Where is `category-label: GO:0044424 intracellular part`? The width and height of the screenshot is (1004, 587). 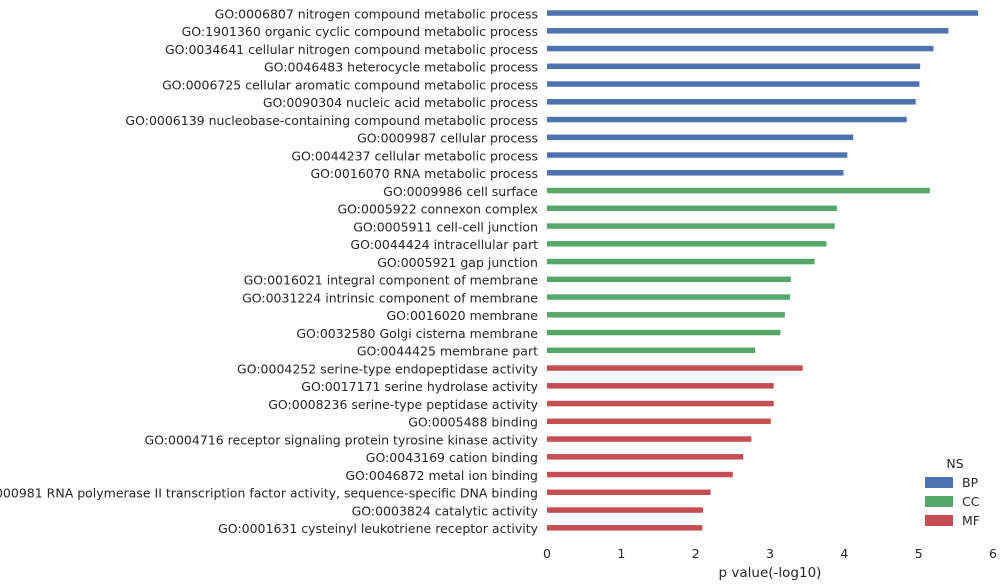
category-label: GO:0044424 intracellular part is located at coordinates (444, 244).